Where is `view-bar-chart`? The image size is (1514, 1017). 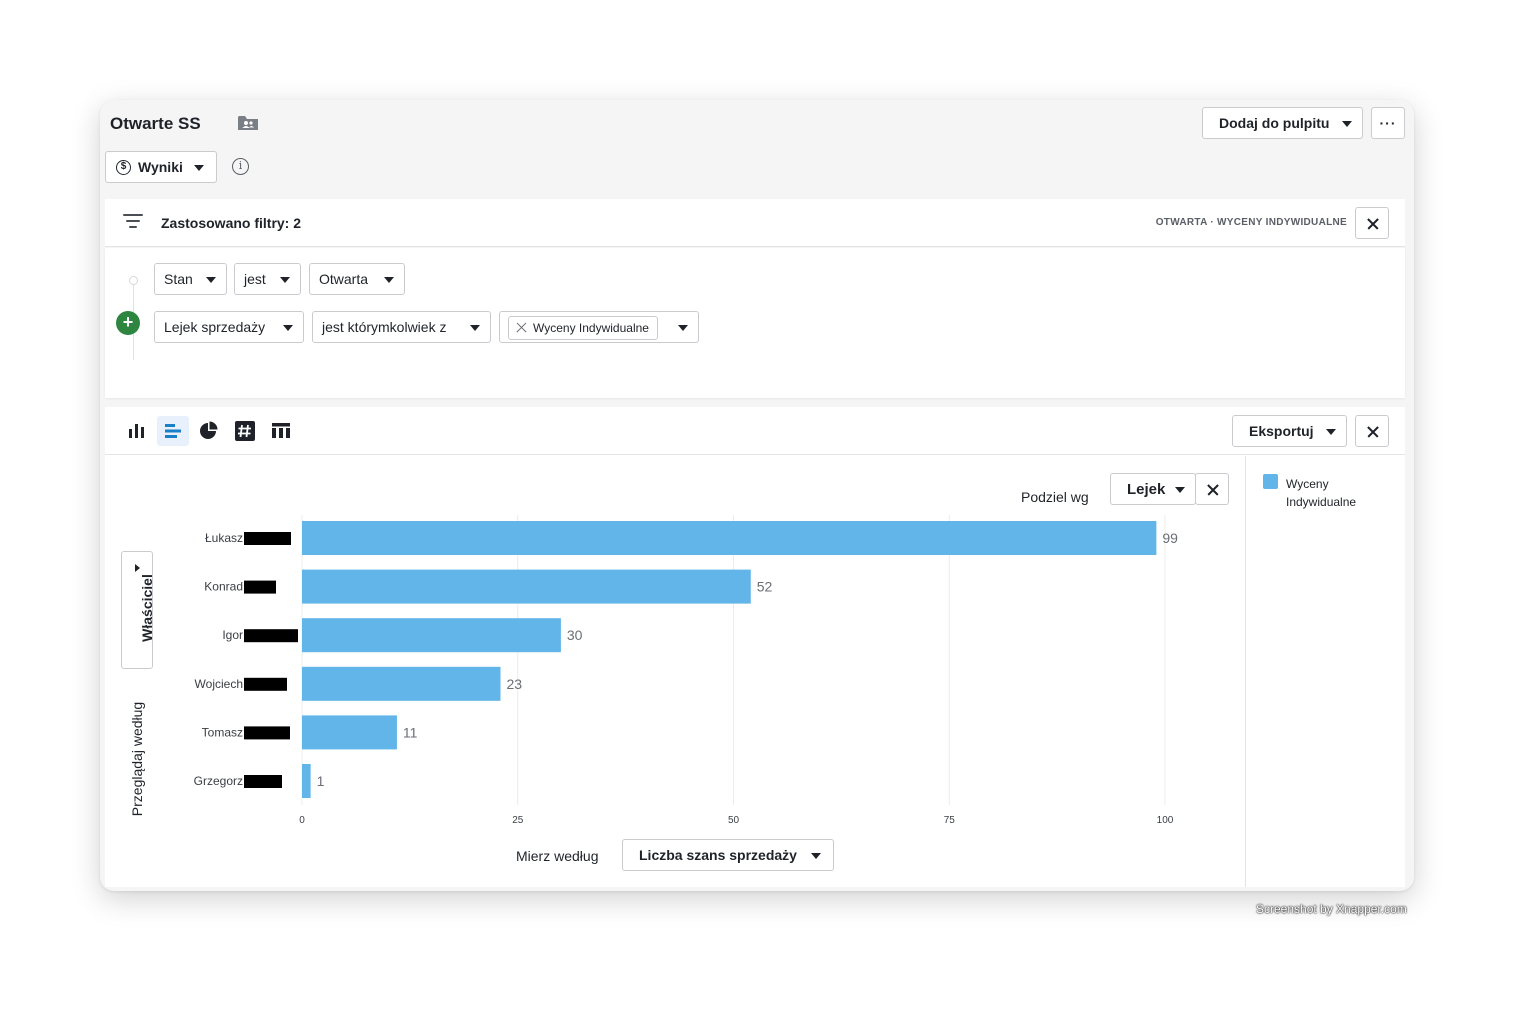 view-bar-chart is located at coordinates (137, 431).